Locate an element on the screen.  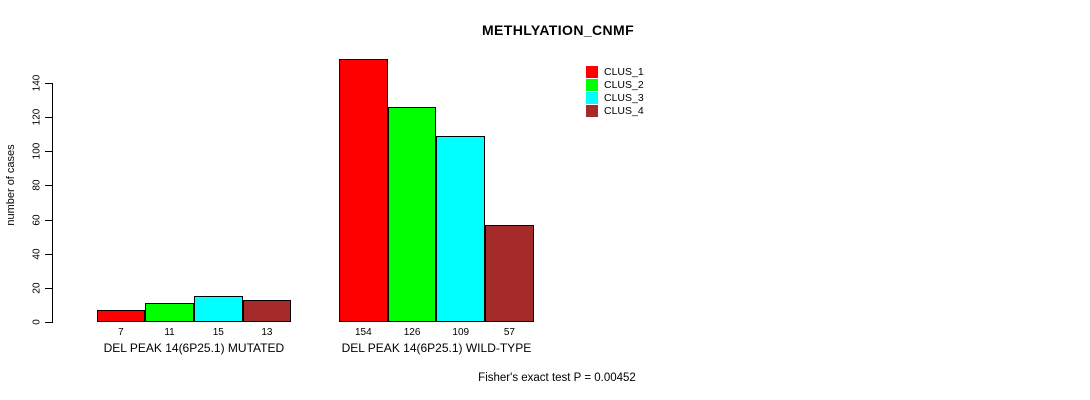
bar-value-label: 15 is located at coordinates (218, 332).